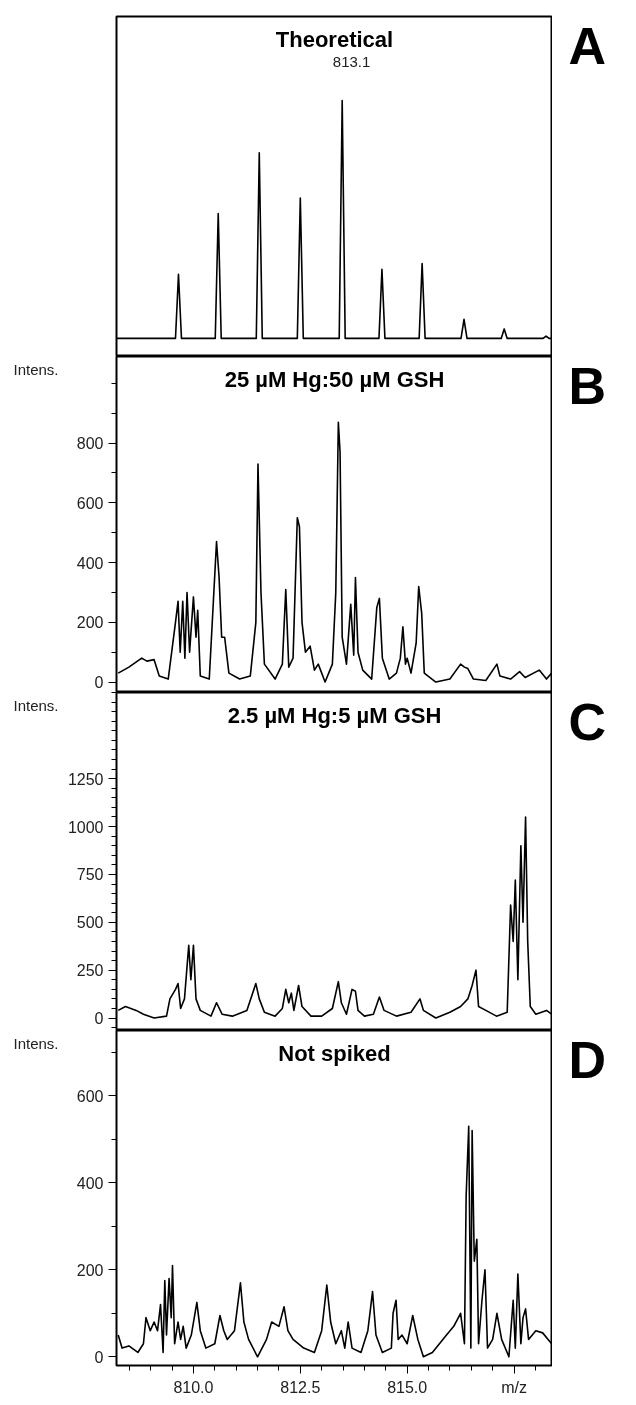 The height and width of the screenshot is (1405, 636). I want to click on chart-title: Theoretical, so click(334, 39).